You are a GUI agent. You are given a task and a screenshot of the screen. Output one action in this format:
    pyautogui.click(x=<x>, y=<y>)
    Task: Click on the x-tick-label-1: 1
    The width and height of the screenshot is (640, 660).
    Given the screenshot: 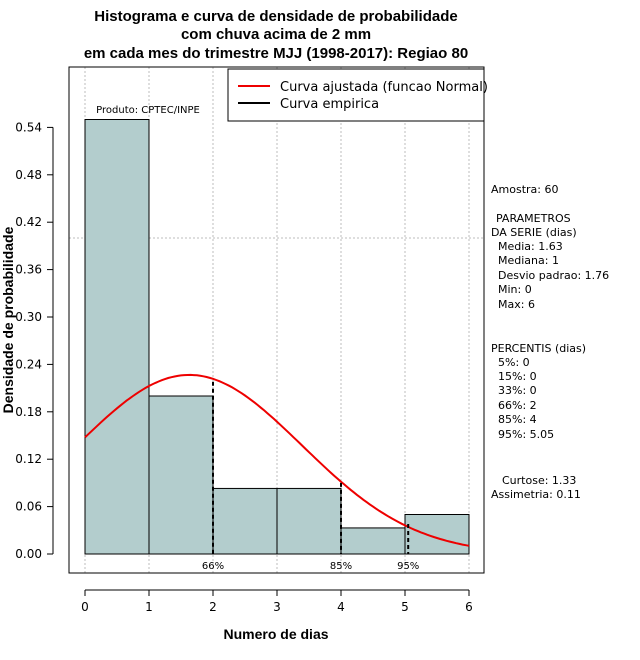 What is the action you would take?
    pyautogui.click(x=149, y=607)
    